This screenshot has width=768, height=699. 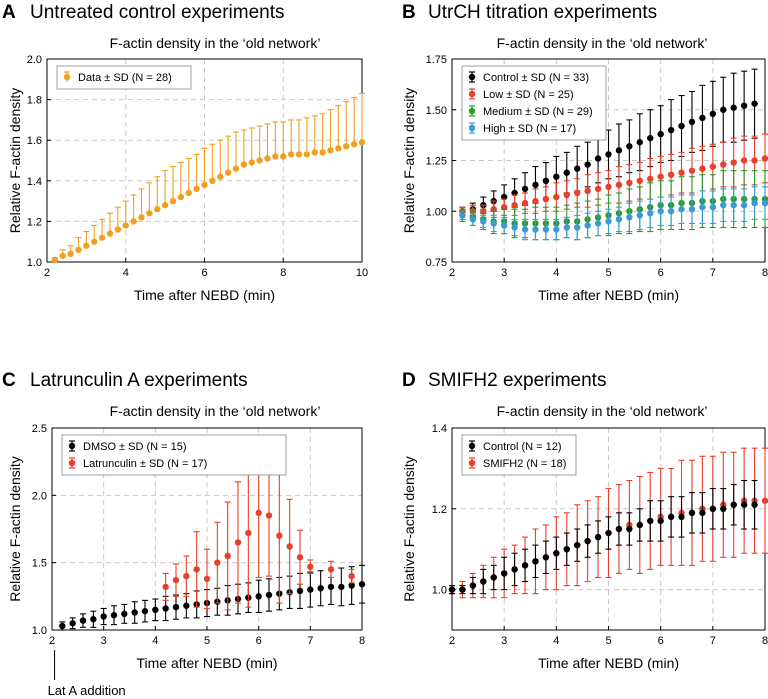 I want to click on y-tick-label: 1.2, so click(x=34, y=222).